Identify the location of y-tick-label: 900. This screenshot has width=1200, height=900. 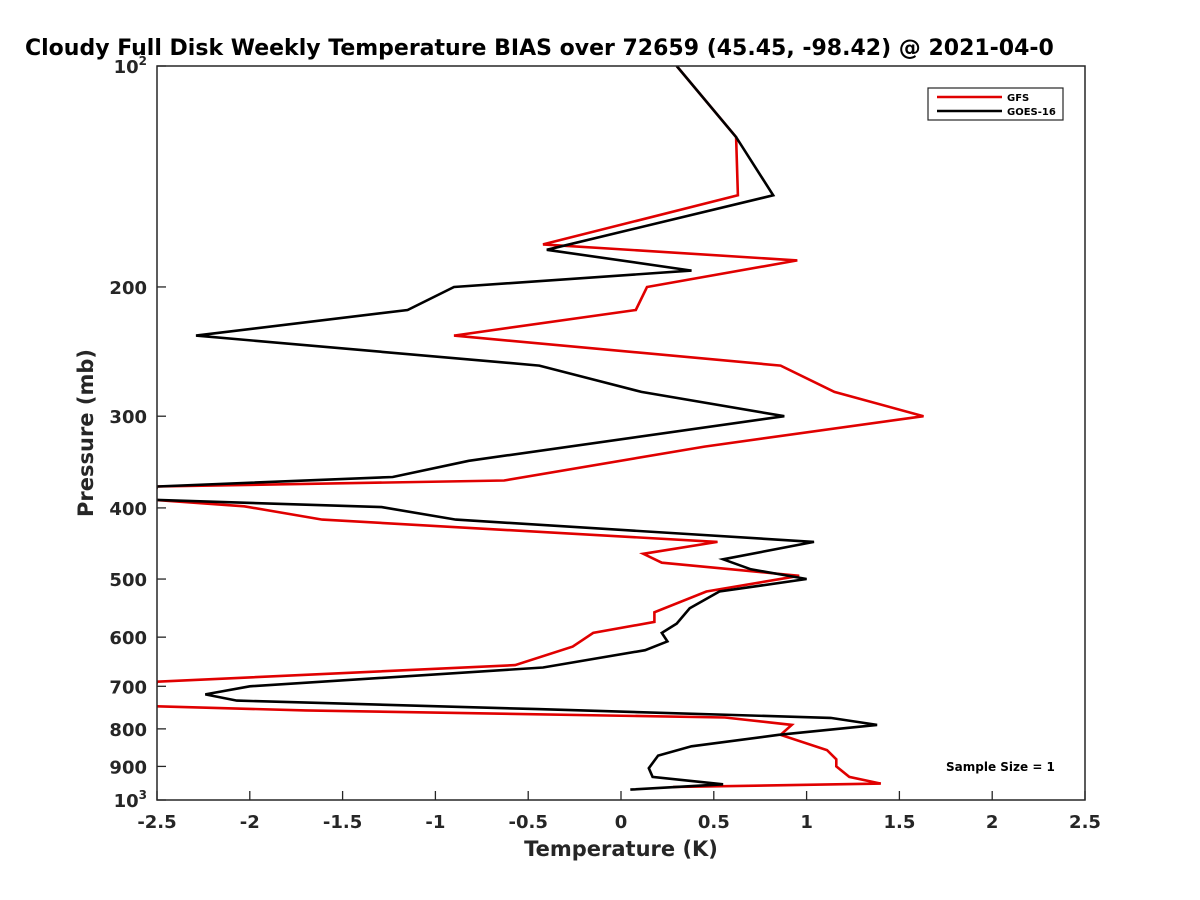
(128, 767).